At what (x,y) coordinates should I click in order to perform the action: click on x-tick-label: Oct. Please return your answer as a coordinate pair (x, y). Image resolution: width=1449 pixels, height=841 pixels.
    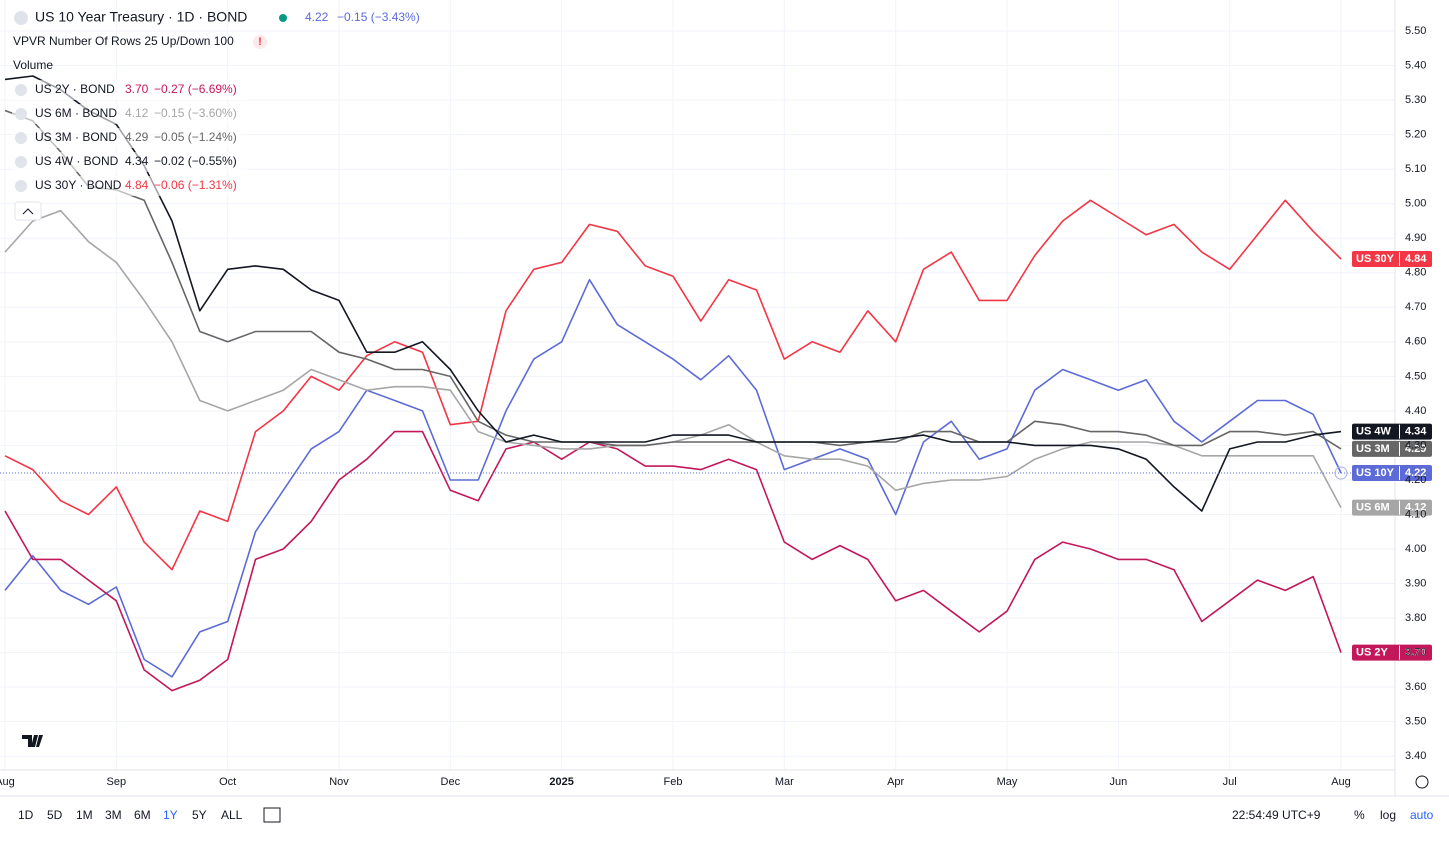
    Looking at the image, I should click on (227, 782).